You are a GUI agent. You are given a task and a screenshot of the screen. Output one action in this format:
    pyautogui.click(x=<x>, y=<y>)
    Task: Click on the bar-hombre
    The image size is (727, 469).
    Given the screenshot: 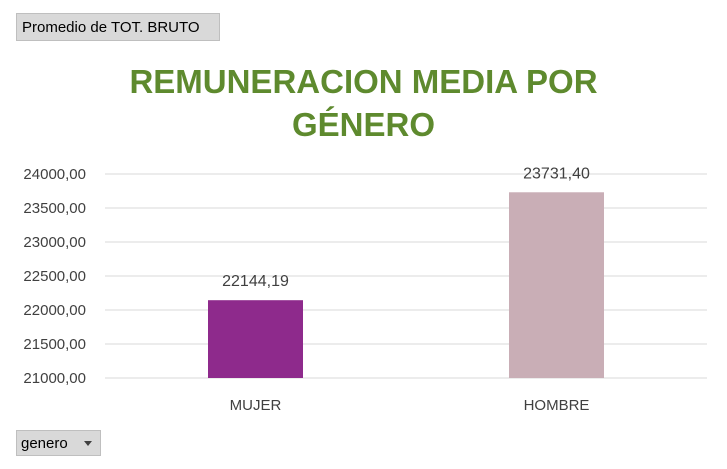 What is the action you would take?
    pyautogui.click(x=556, y=285)
    